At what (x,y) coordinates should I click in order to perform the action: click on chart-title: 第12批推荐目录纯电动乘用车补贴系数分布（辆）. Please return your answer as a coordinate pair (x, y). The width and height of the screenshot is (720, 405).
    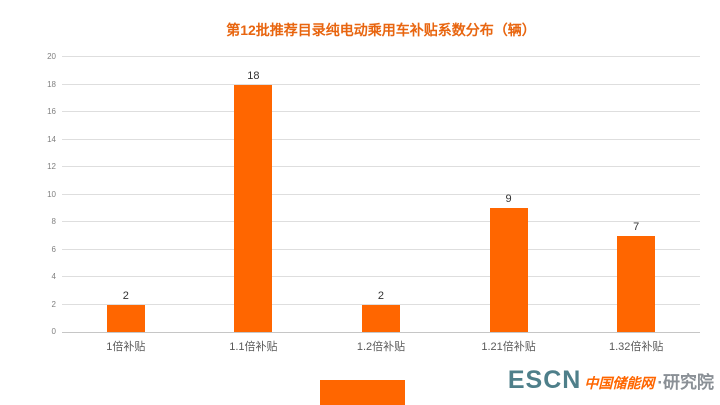
    Looking at the image, I should click on (381, 30).